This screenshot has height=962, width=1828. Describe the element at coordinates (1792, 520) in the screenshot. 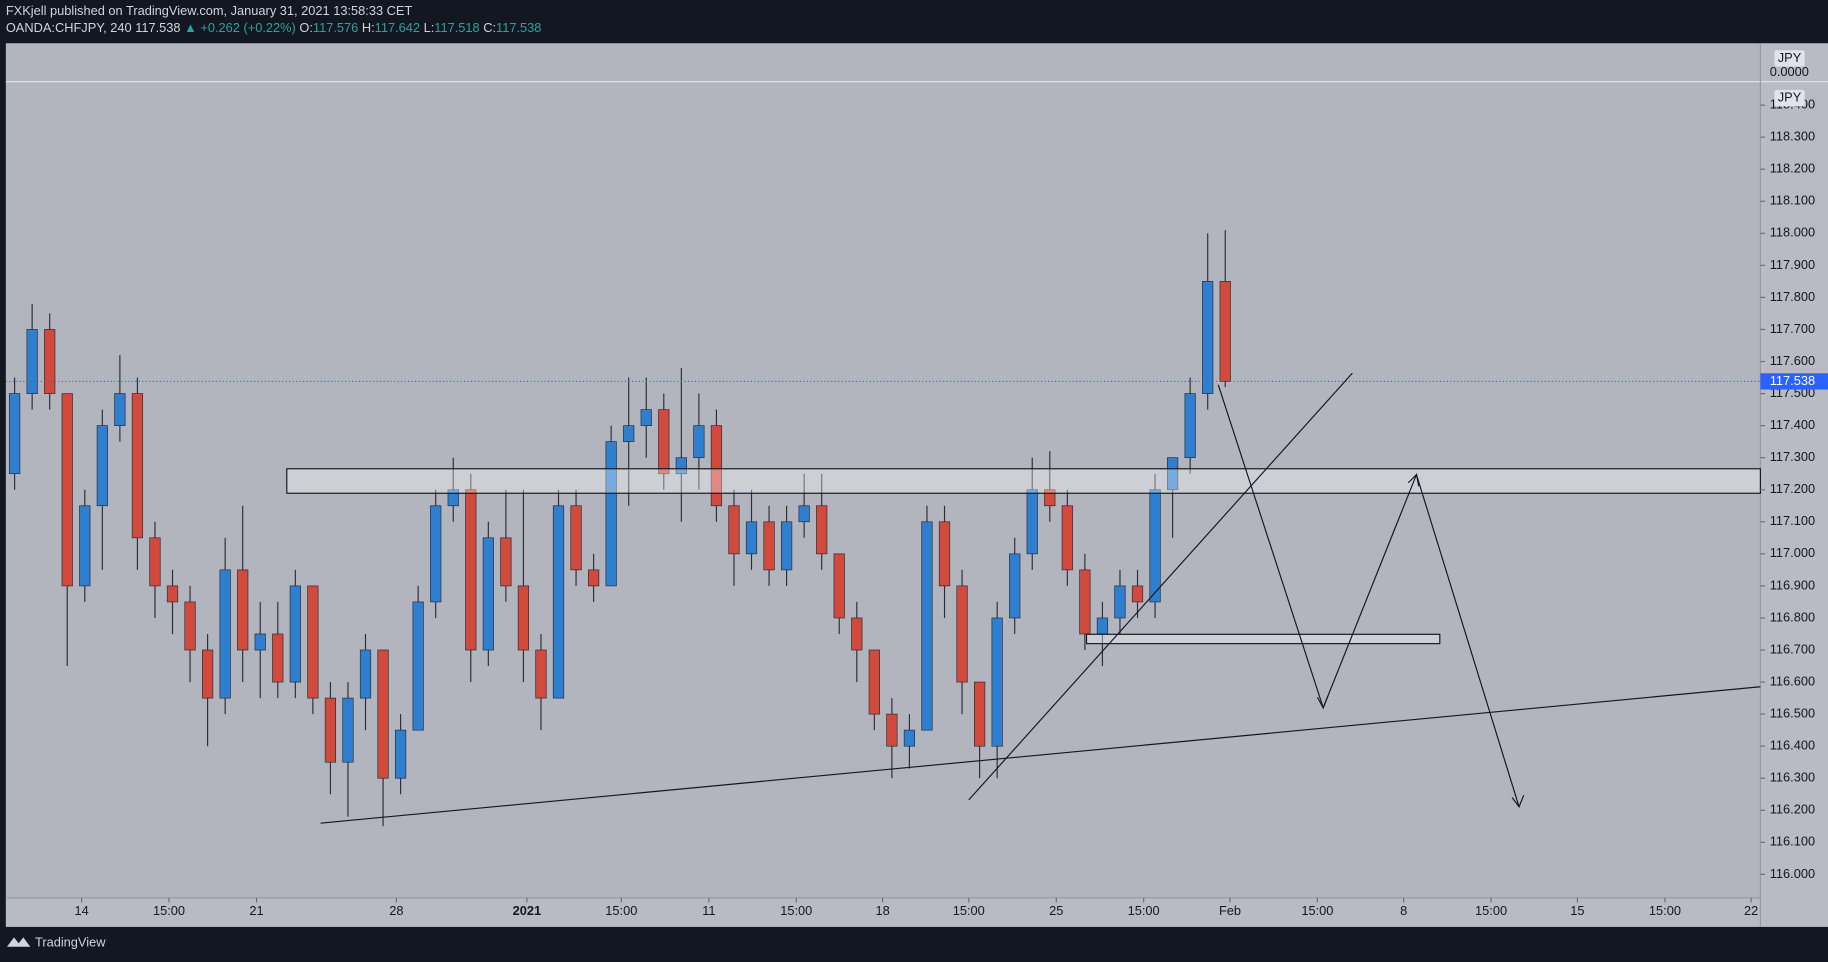

I see `y-tick-label: 117.100` at that location.